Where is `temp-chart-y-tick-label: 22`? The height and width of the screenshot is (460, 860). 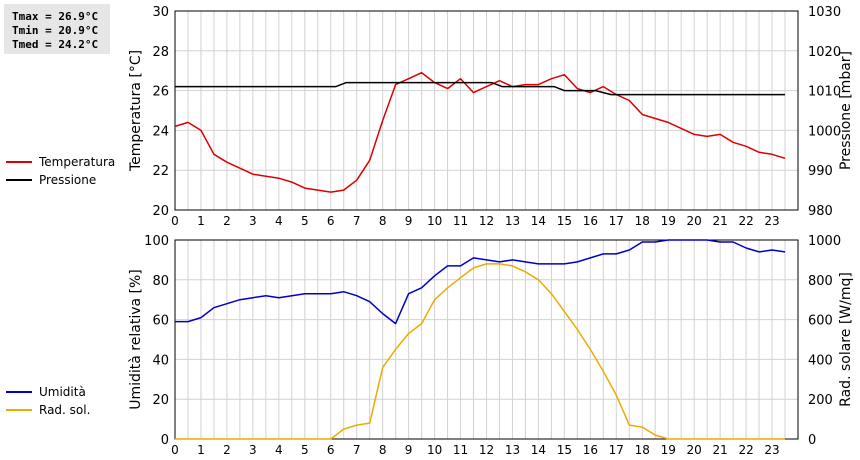 temp-chart-y-tick-label: 22 is located at coordinates (160, 171).